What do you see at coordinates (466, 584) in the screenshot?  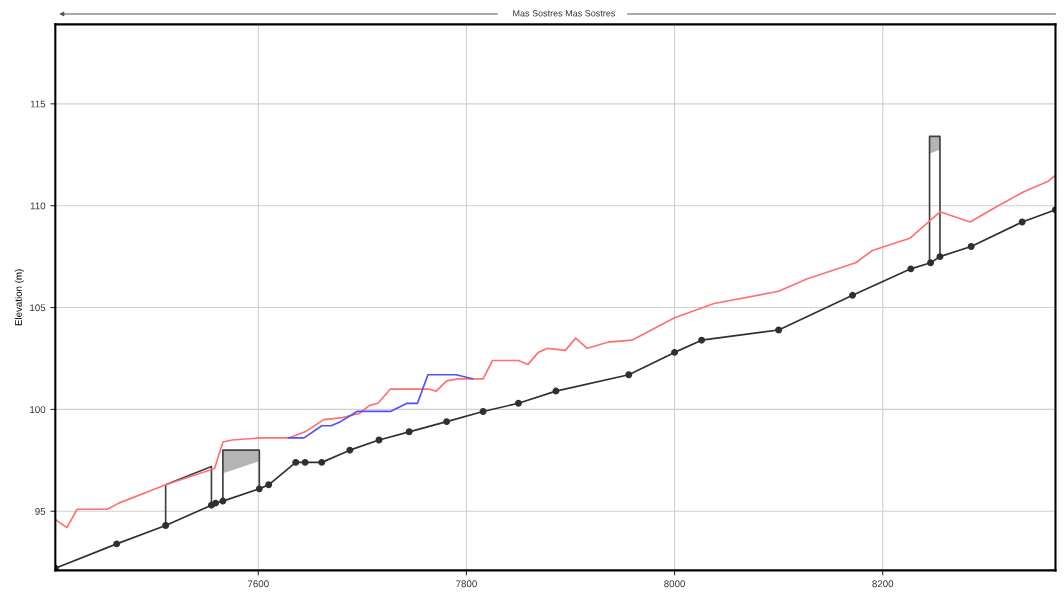 I see `x-tick-label: 7800` at bounding box center [466, 584].